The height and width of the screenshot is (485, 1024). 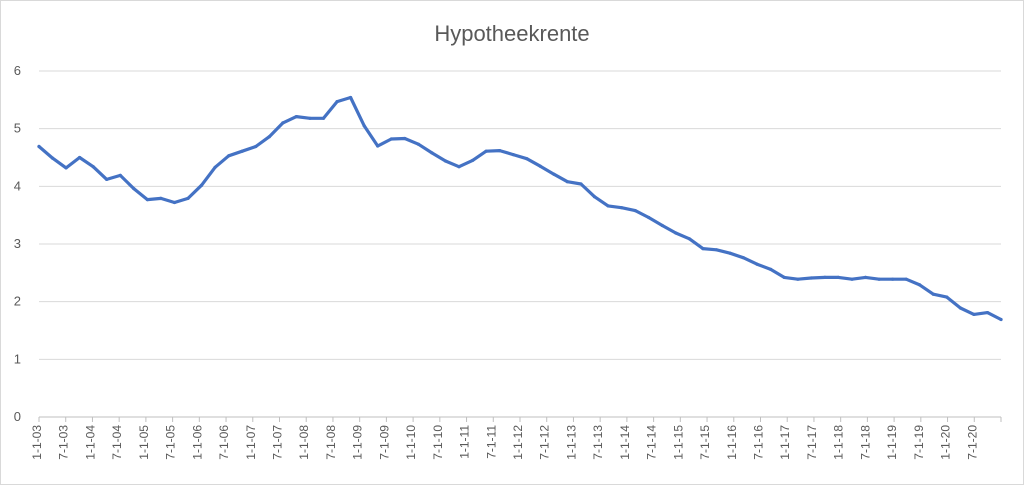 I want to click on x-tick-label: 1-1-14, so click(x=625, y=442).